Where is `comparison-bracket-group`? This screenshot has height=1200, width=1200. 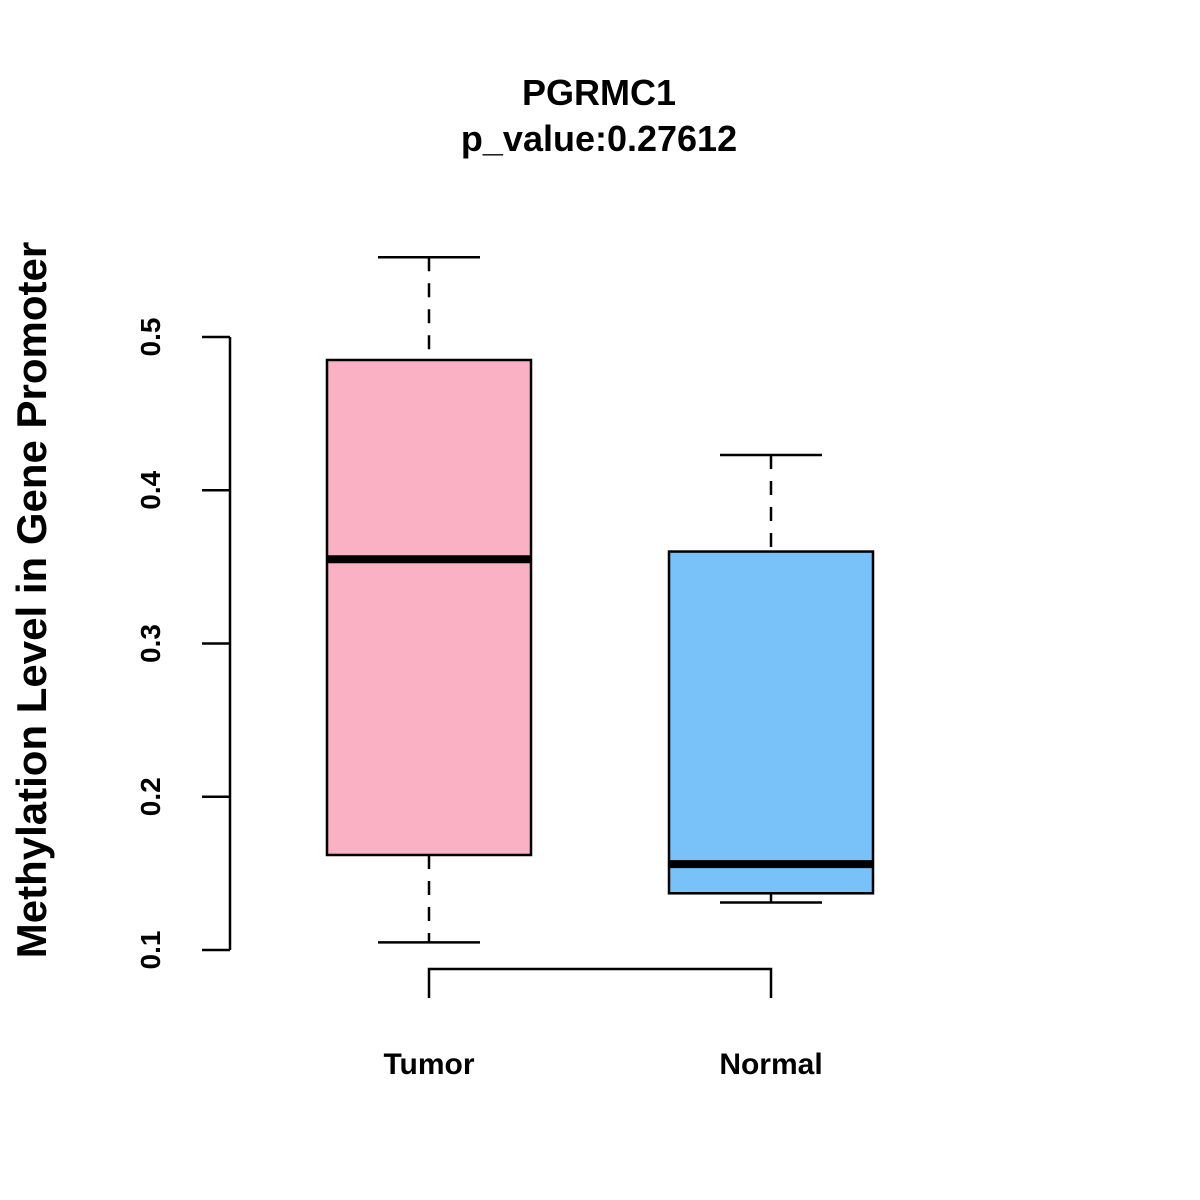
comparison-bracket-group is located at coordinates (600, 982).